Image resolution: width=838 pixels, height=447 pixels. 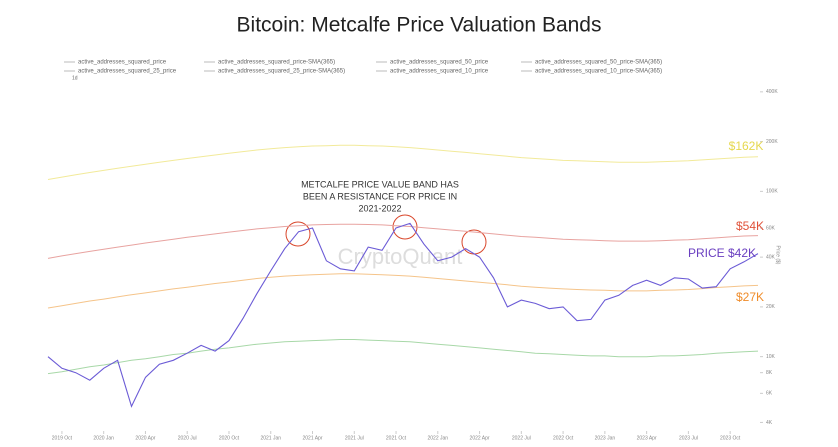 What do you see at coordinates (270, 438) in the screenshot?
I see `x-tick-label: 2021 Jan` at bounding box center [270, 438].